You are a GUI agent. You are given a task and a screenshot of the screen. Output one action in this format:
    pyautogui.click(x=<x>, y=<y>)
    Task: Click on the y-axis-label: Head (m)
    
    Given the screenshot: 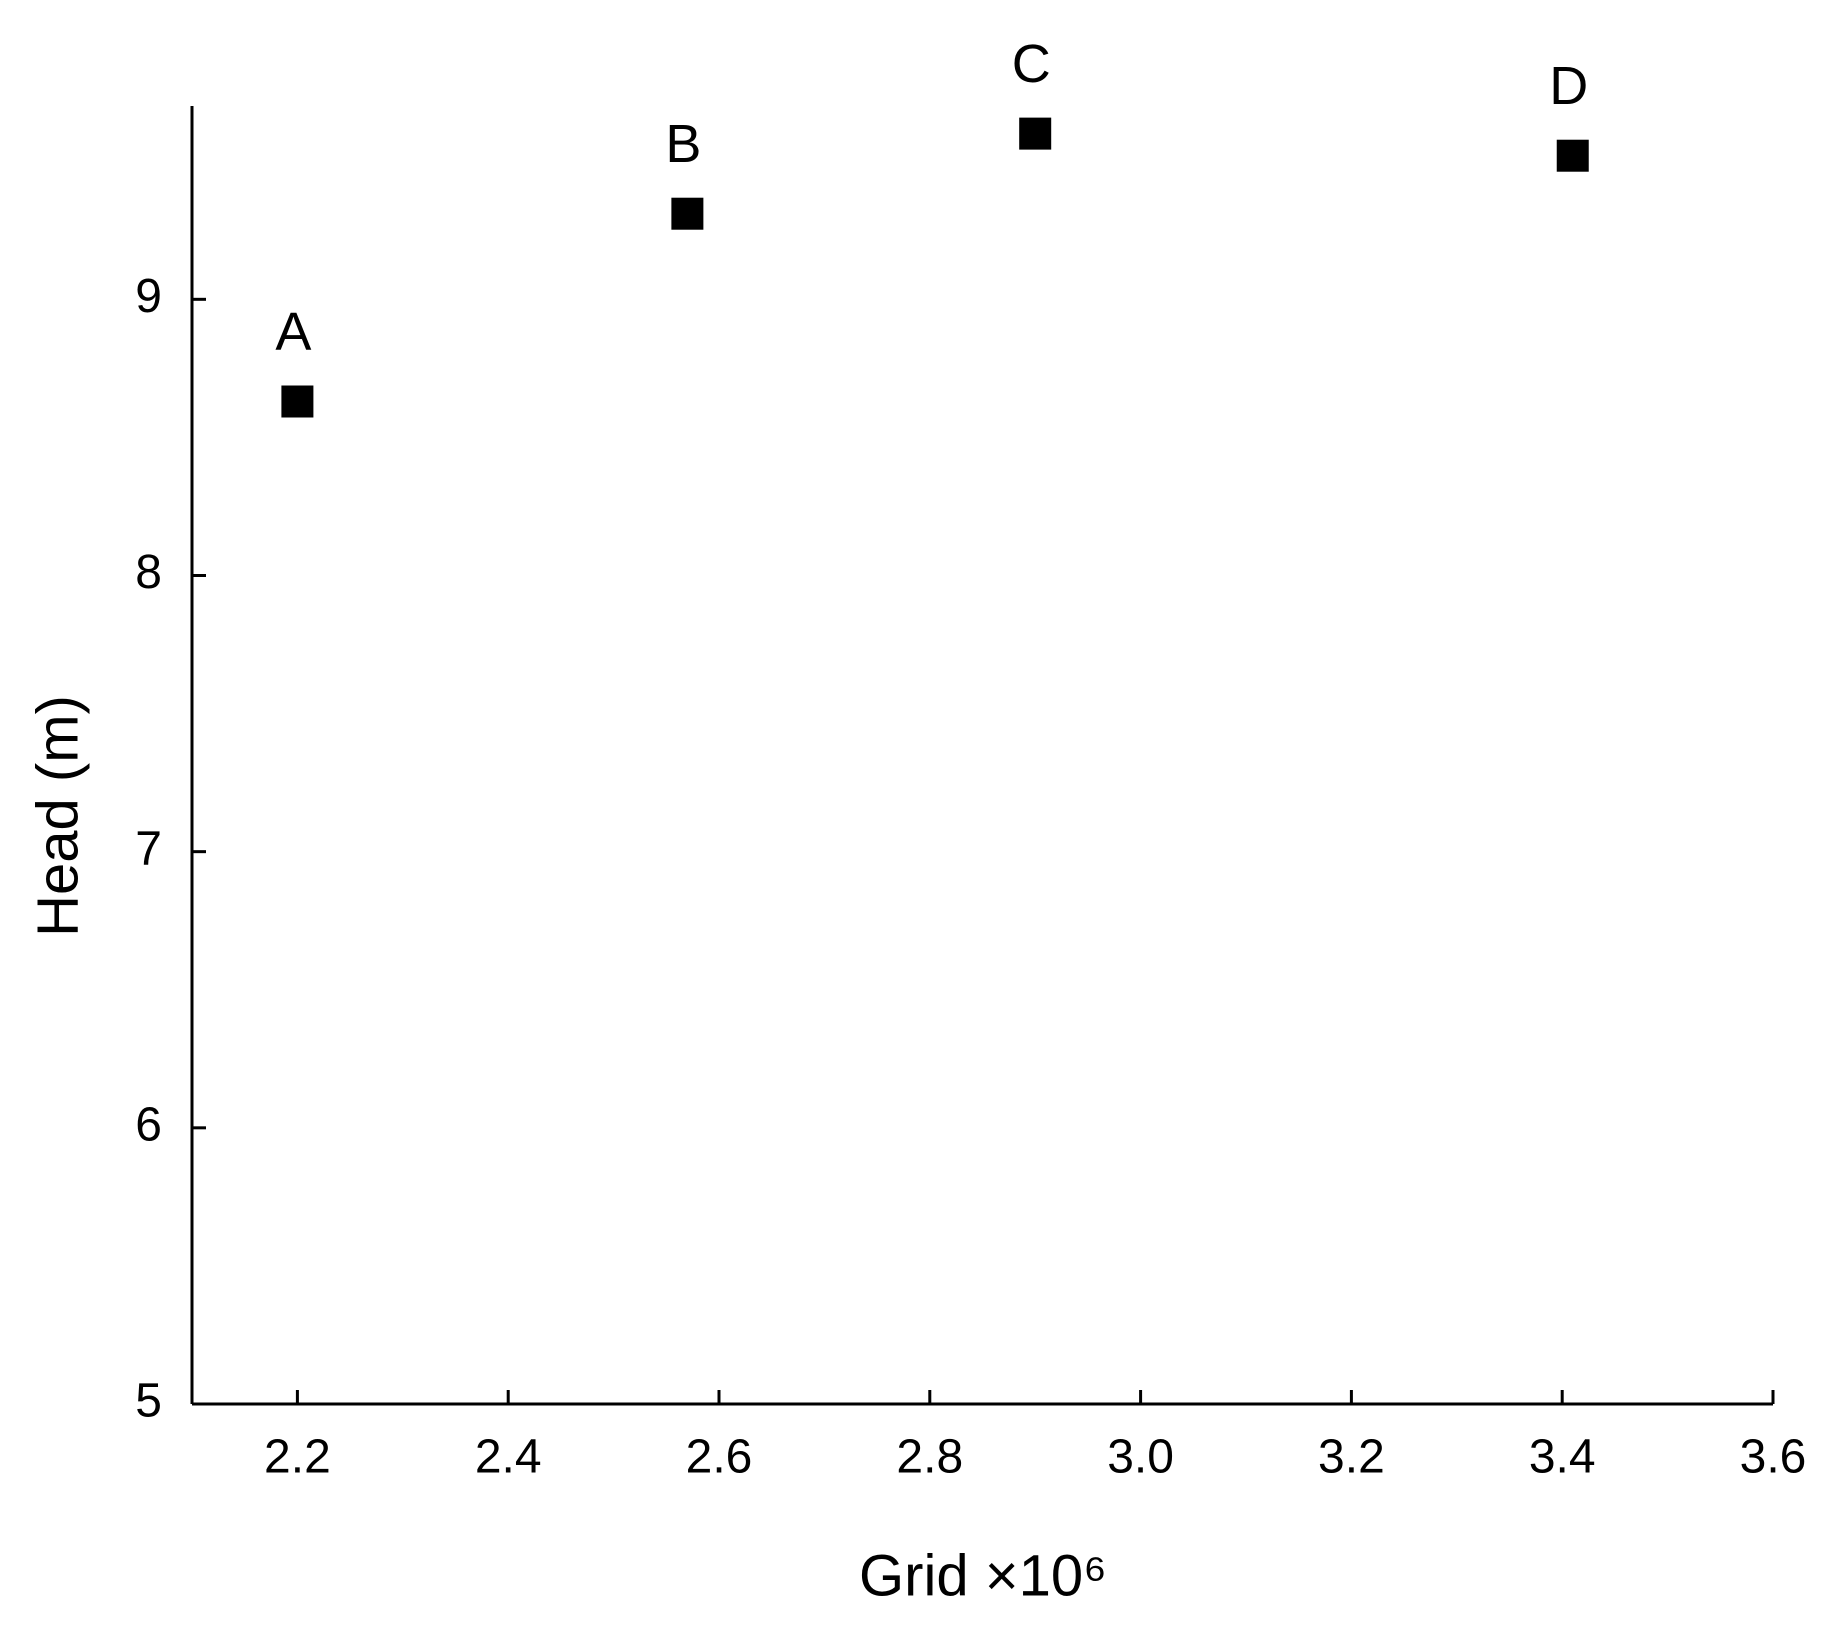 What is the action you would take?
    pyautogui.click(x=57, y=816)
    